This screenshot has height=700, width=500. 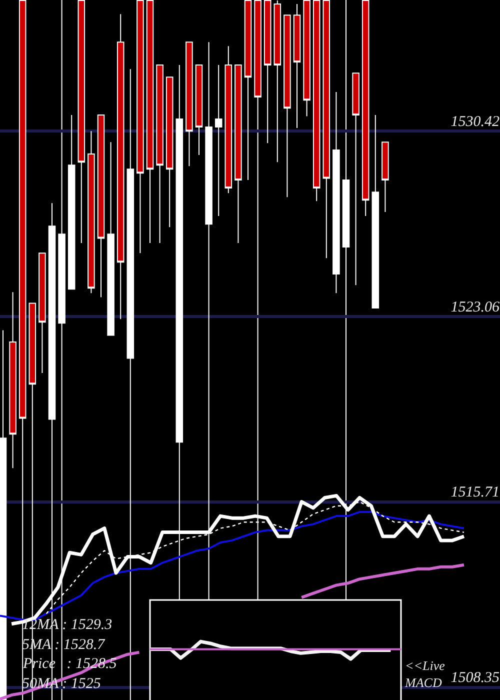 What do you see at coordinates (475, 307) in the screenshot?
I see `y-tick-label: 1523.06` at bounding box center [475, 307].